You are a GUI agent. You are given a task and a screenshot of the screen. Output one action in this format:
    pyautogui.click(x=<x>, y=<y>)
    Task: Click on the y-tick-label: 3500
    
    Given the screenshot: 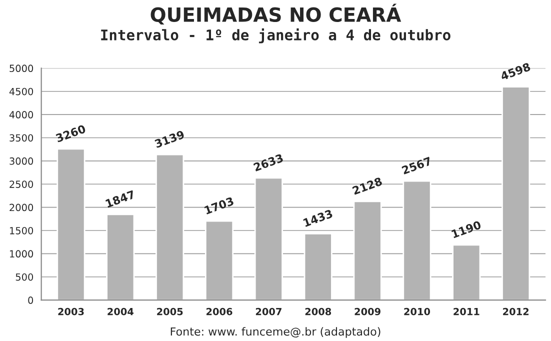 What is the action you would take?
    pyautogui.click(x=22, y=138)
    